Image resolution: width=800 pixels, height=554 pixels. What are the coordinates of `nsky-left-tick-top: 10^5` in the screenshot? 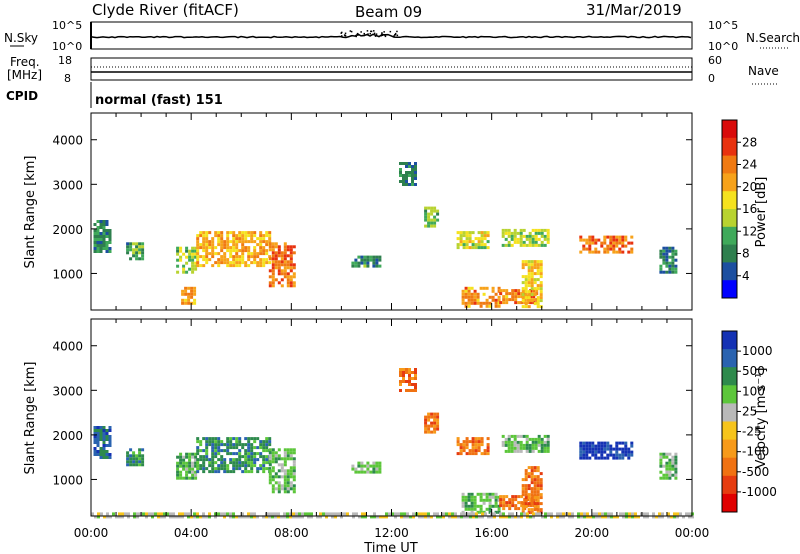 It's located at (67, 25).